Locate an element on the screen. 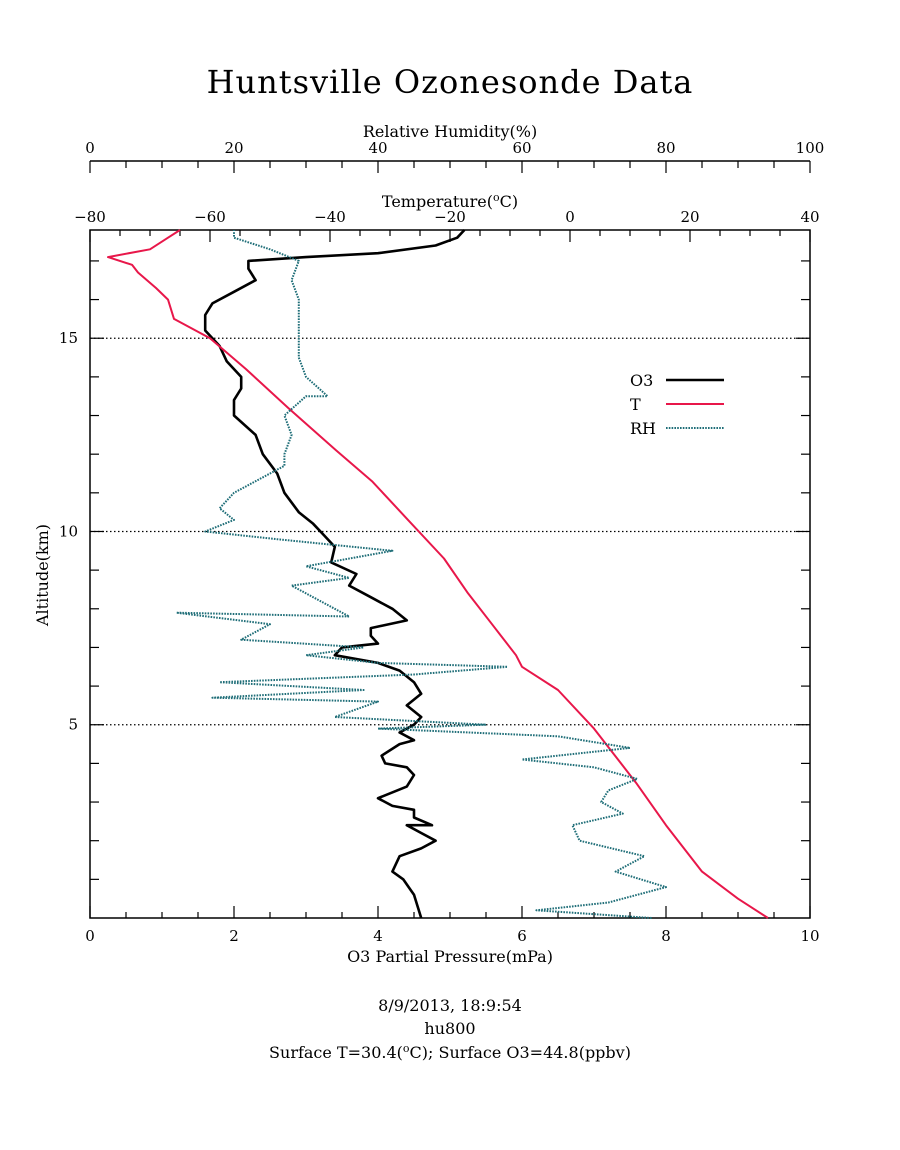 This screenshot has width=900, height=1150. station-id: hu800 is located at coordinates (449, 1028).